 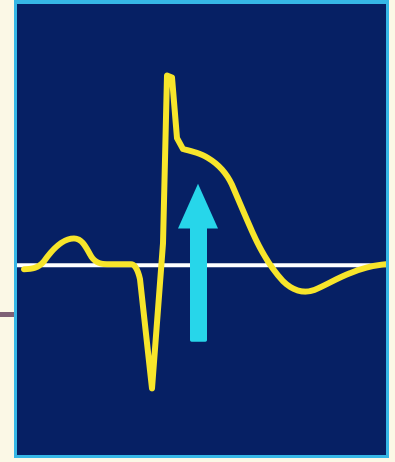 What do you see at coordinates (198, 262) in the screenshot?
I see `up-arrow-icon` at bounding box center [198, 262].